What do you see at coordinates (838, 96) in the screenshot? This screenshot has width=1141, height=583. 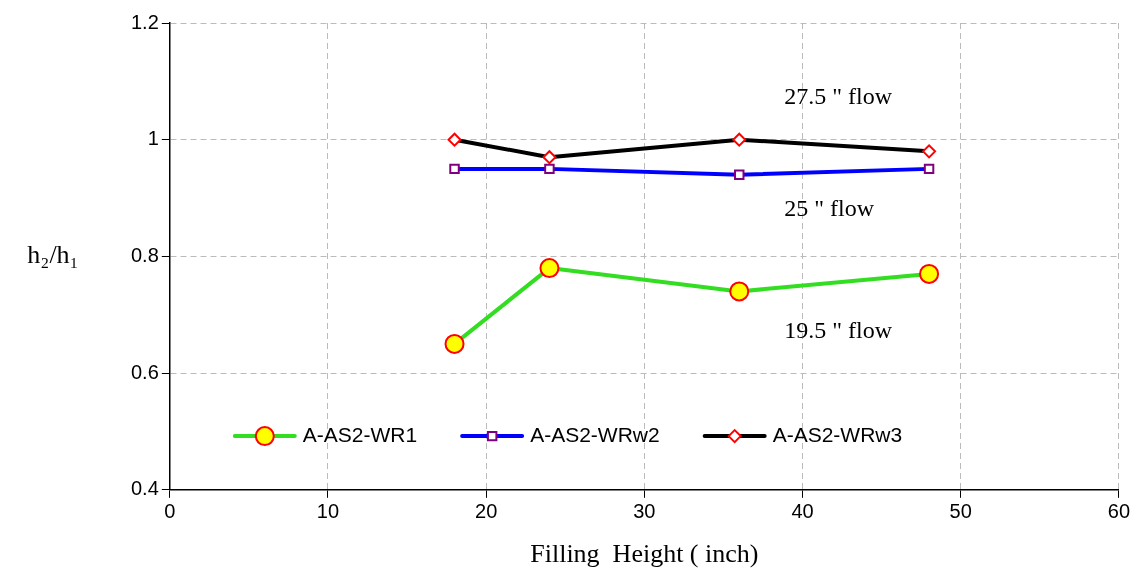 I see `annotation: 27.5 " flow` at bounding box center [838, 96].